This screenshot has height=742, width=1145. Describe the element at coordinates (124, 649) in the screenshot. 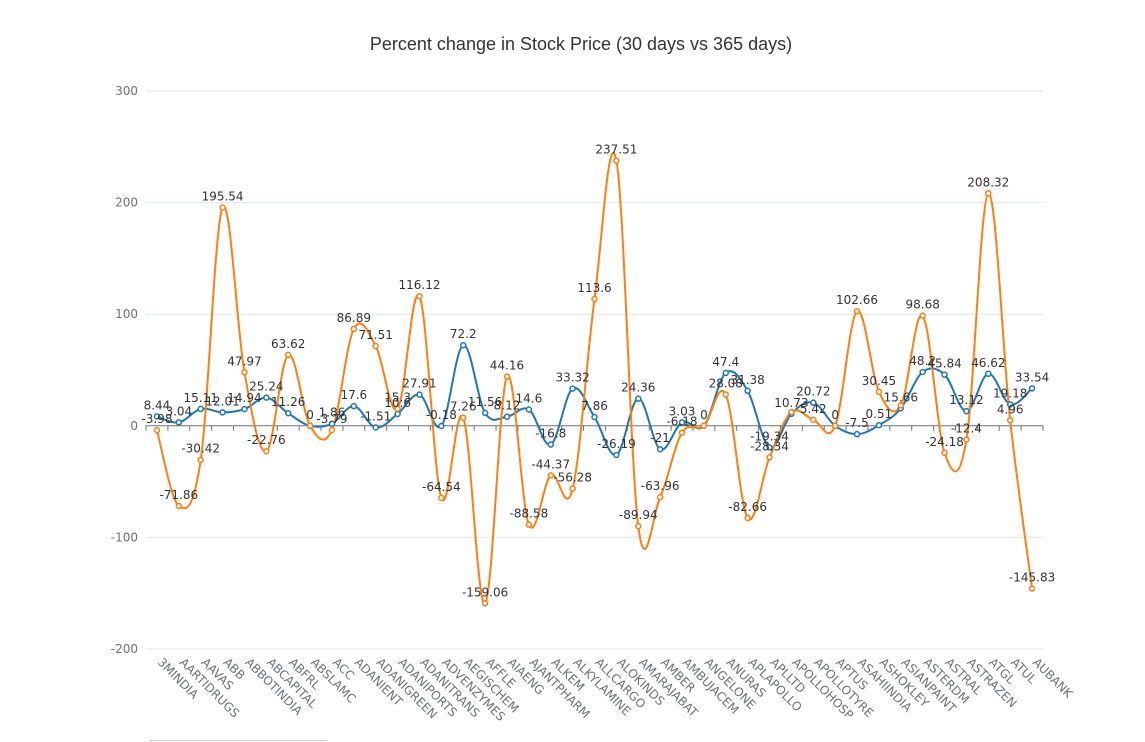

I see `y-tick-label: -200` at that location.